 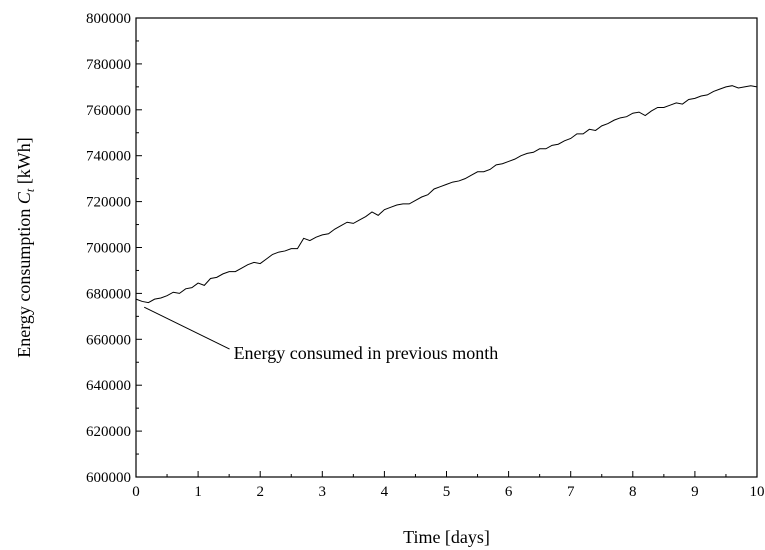 What do you see at coordinates (30, 190) in the screenshot?
I see `y-axis-title-subscript: t` at bounding box center [30, 190].